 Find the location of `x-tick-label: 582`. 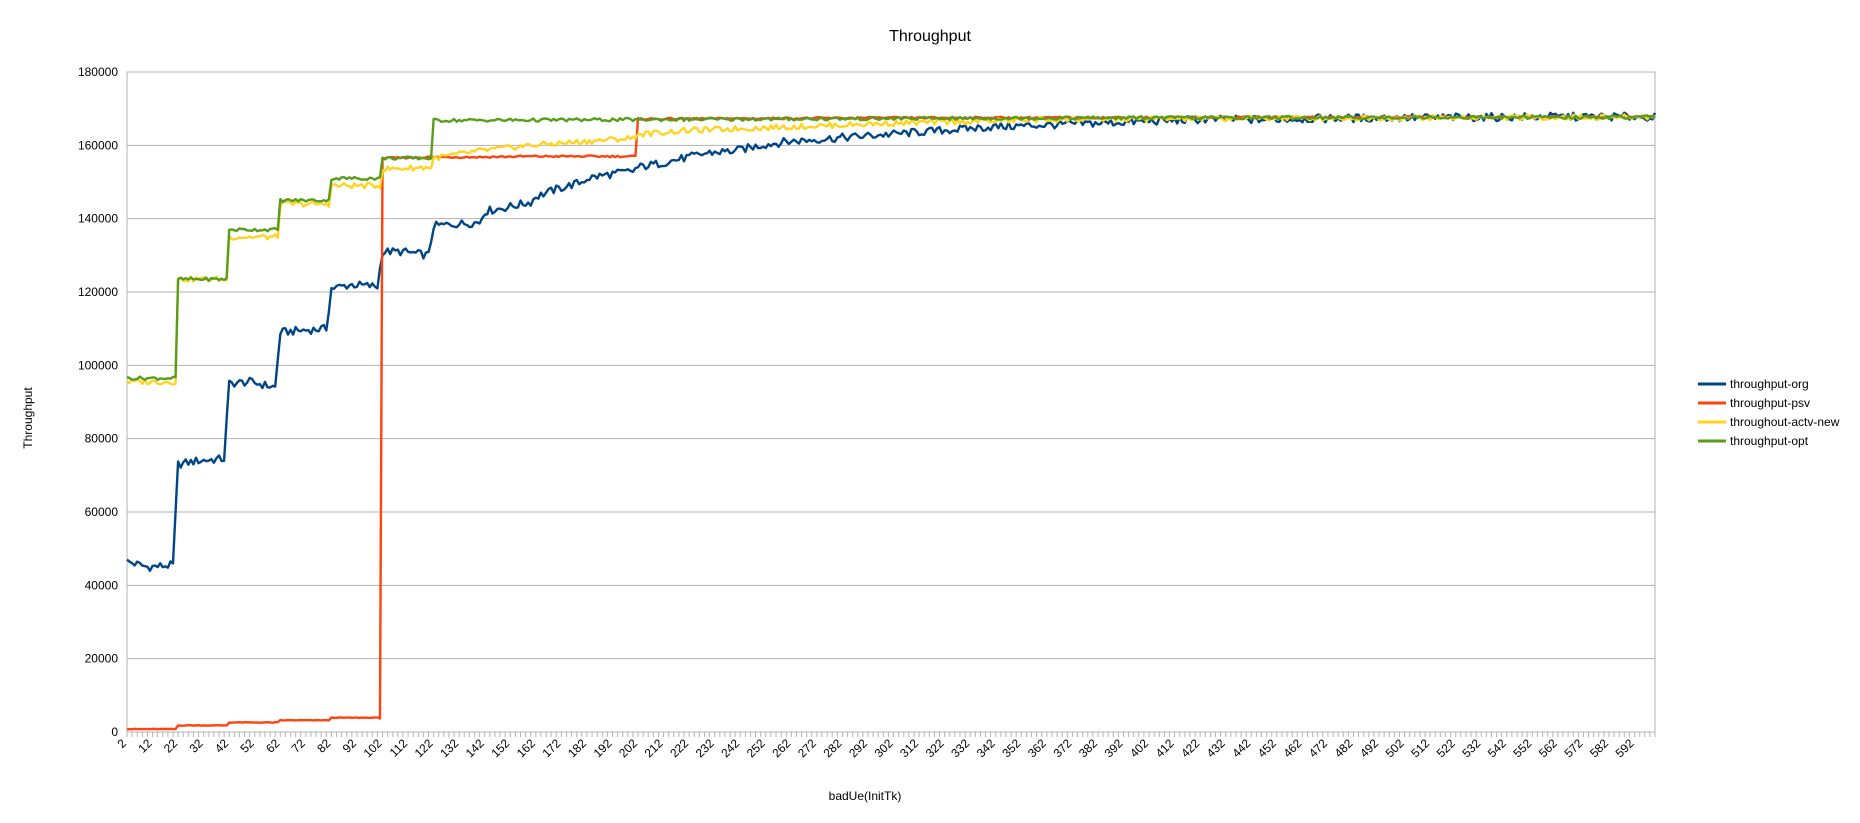

x-tick-label: 582 is located at coordinates (1599, 748).